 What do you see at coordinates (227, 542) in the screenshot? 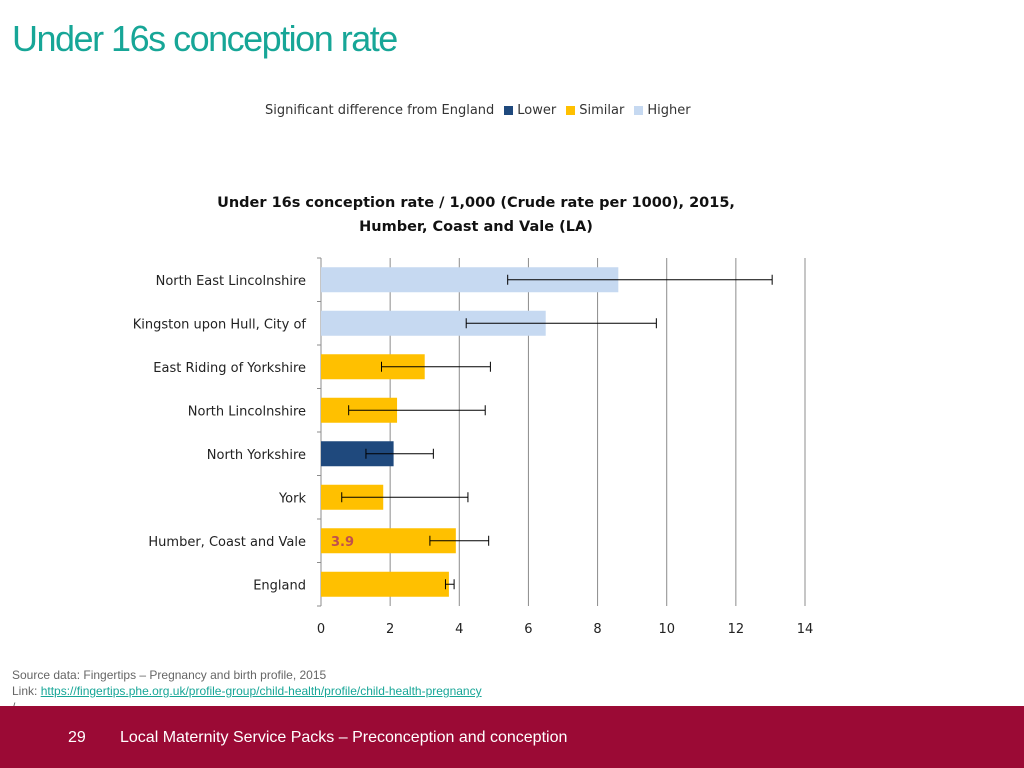
I see `category-label: Humber, Coast and Vale` at bounding box center [227, 542].